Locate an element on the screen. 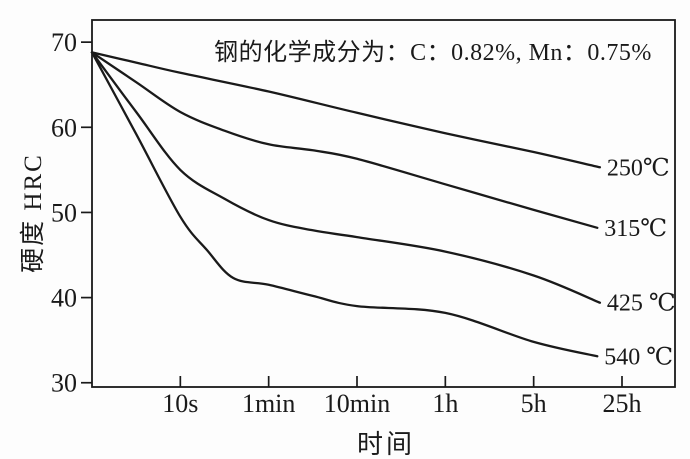 The width and height of the screenshot is (690, 459). series-label-315: 315℃ is located at coordinates (635, 229).